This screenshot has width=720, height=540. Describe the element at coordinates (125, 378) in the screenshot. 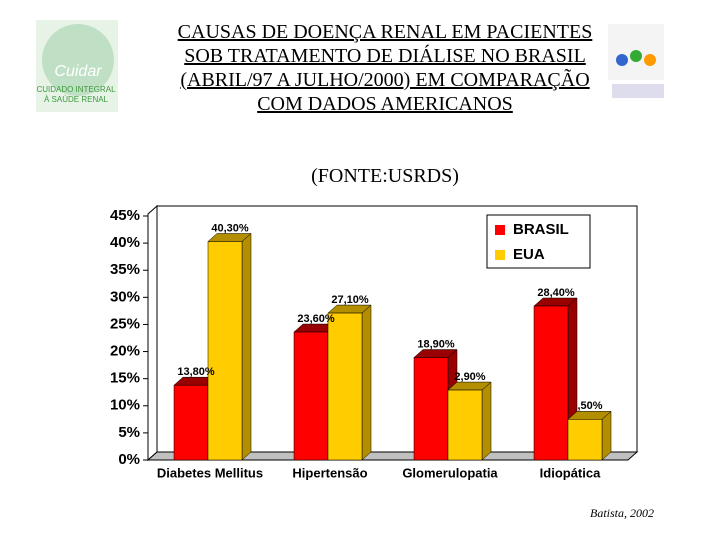

I see `y-tick-label: 15%` at that location.